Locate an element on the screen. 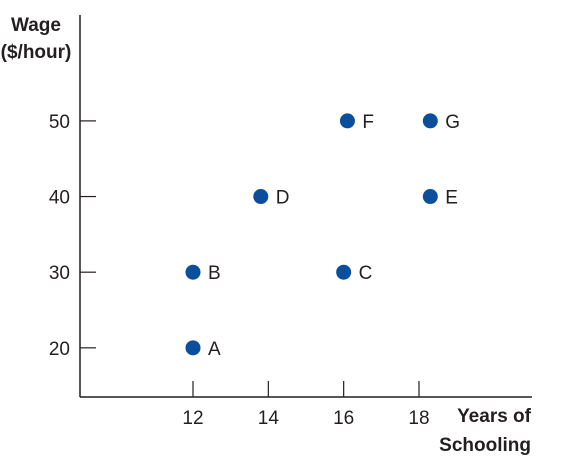 This screenshot has width=567, height=465. data-point-a is located at coordinates (193, 348).